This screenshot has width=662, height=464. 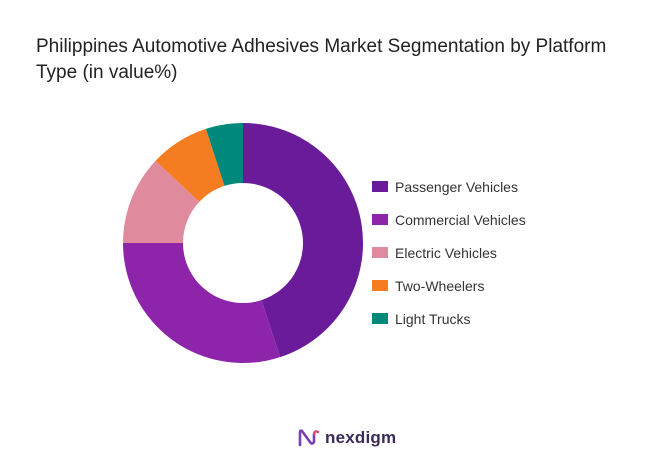 What do you see at coordinates (202, 303) in the screenshot?
I see `slice-commercial-vehicles` at bounding box center [202, 303].